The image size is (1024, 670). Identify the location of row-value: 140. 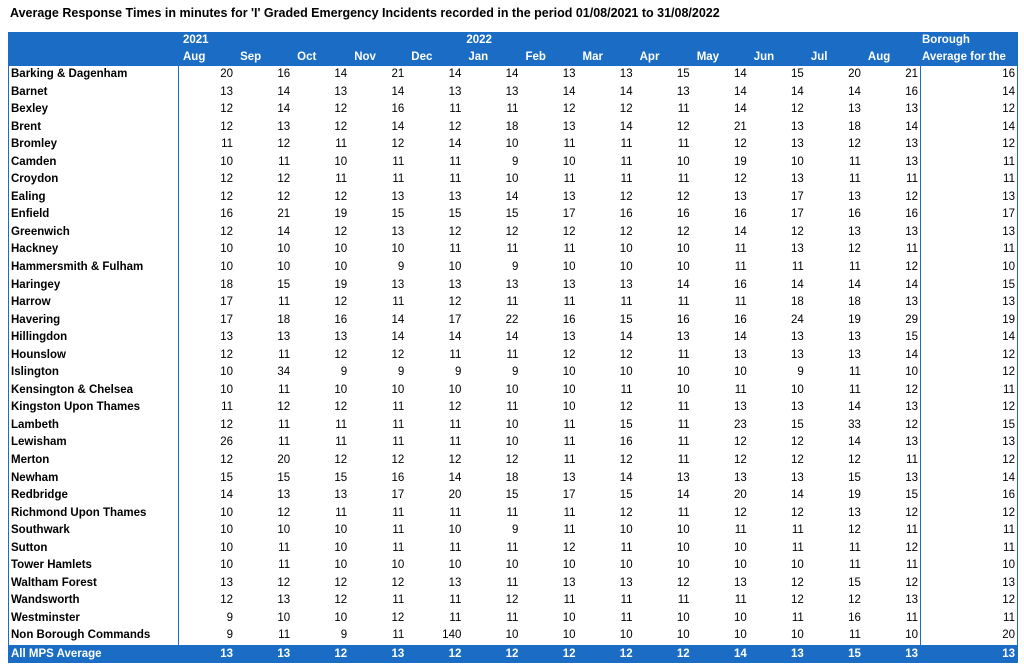
(452, 635).